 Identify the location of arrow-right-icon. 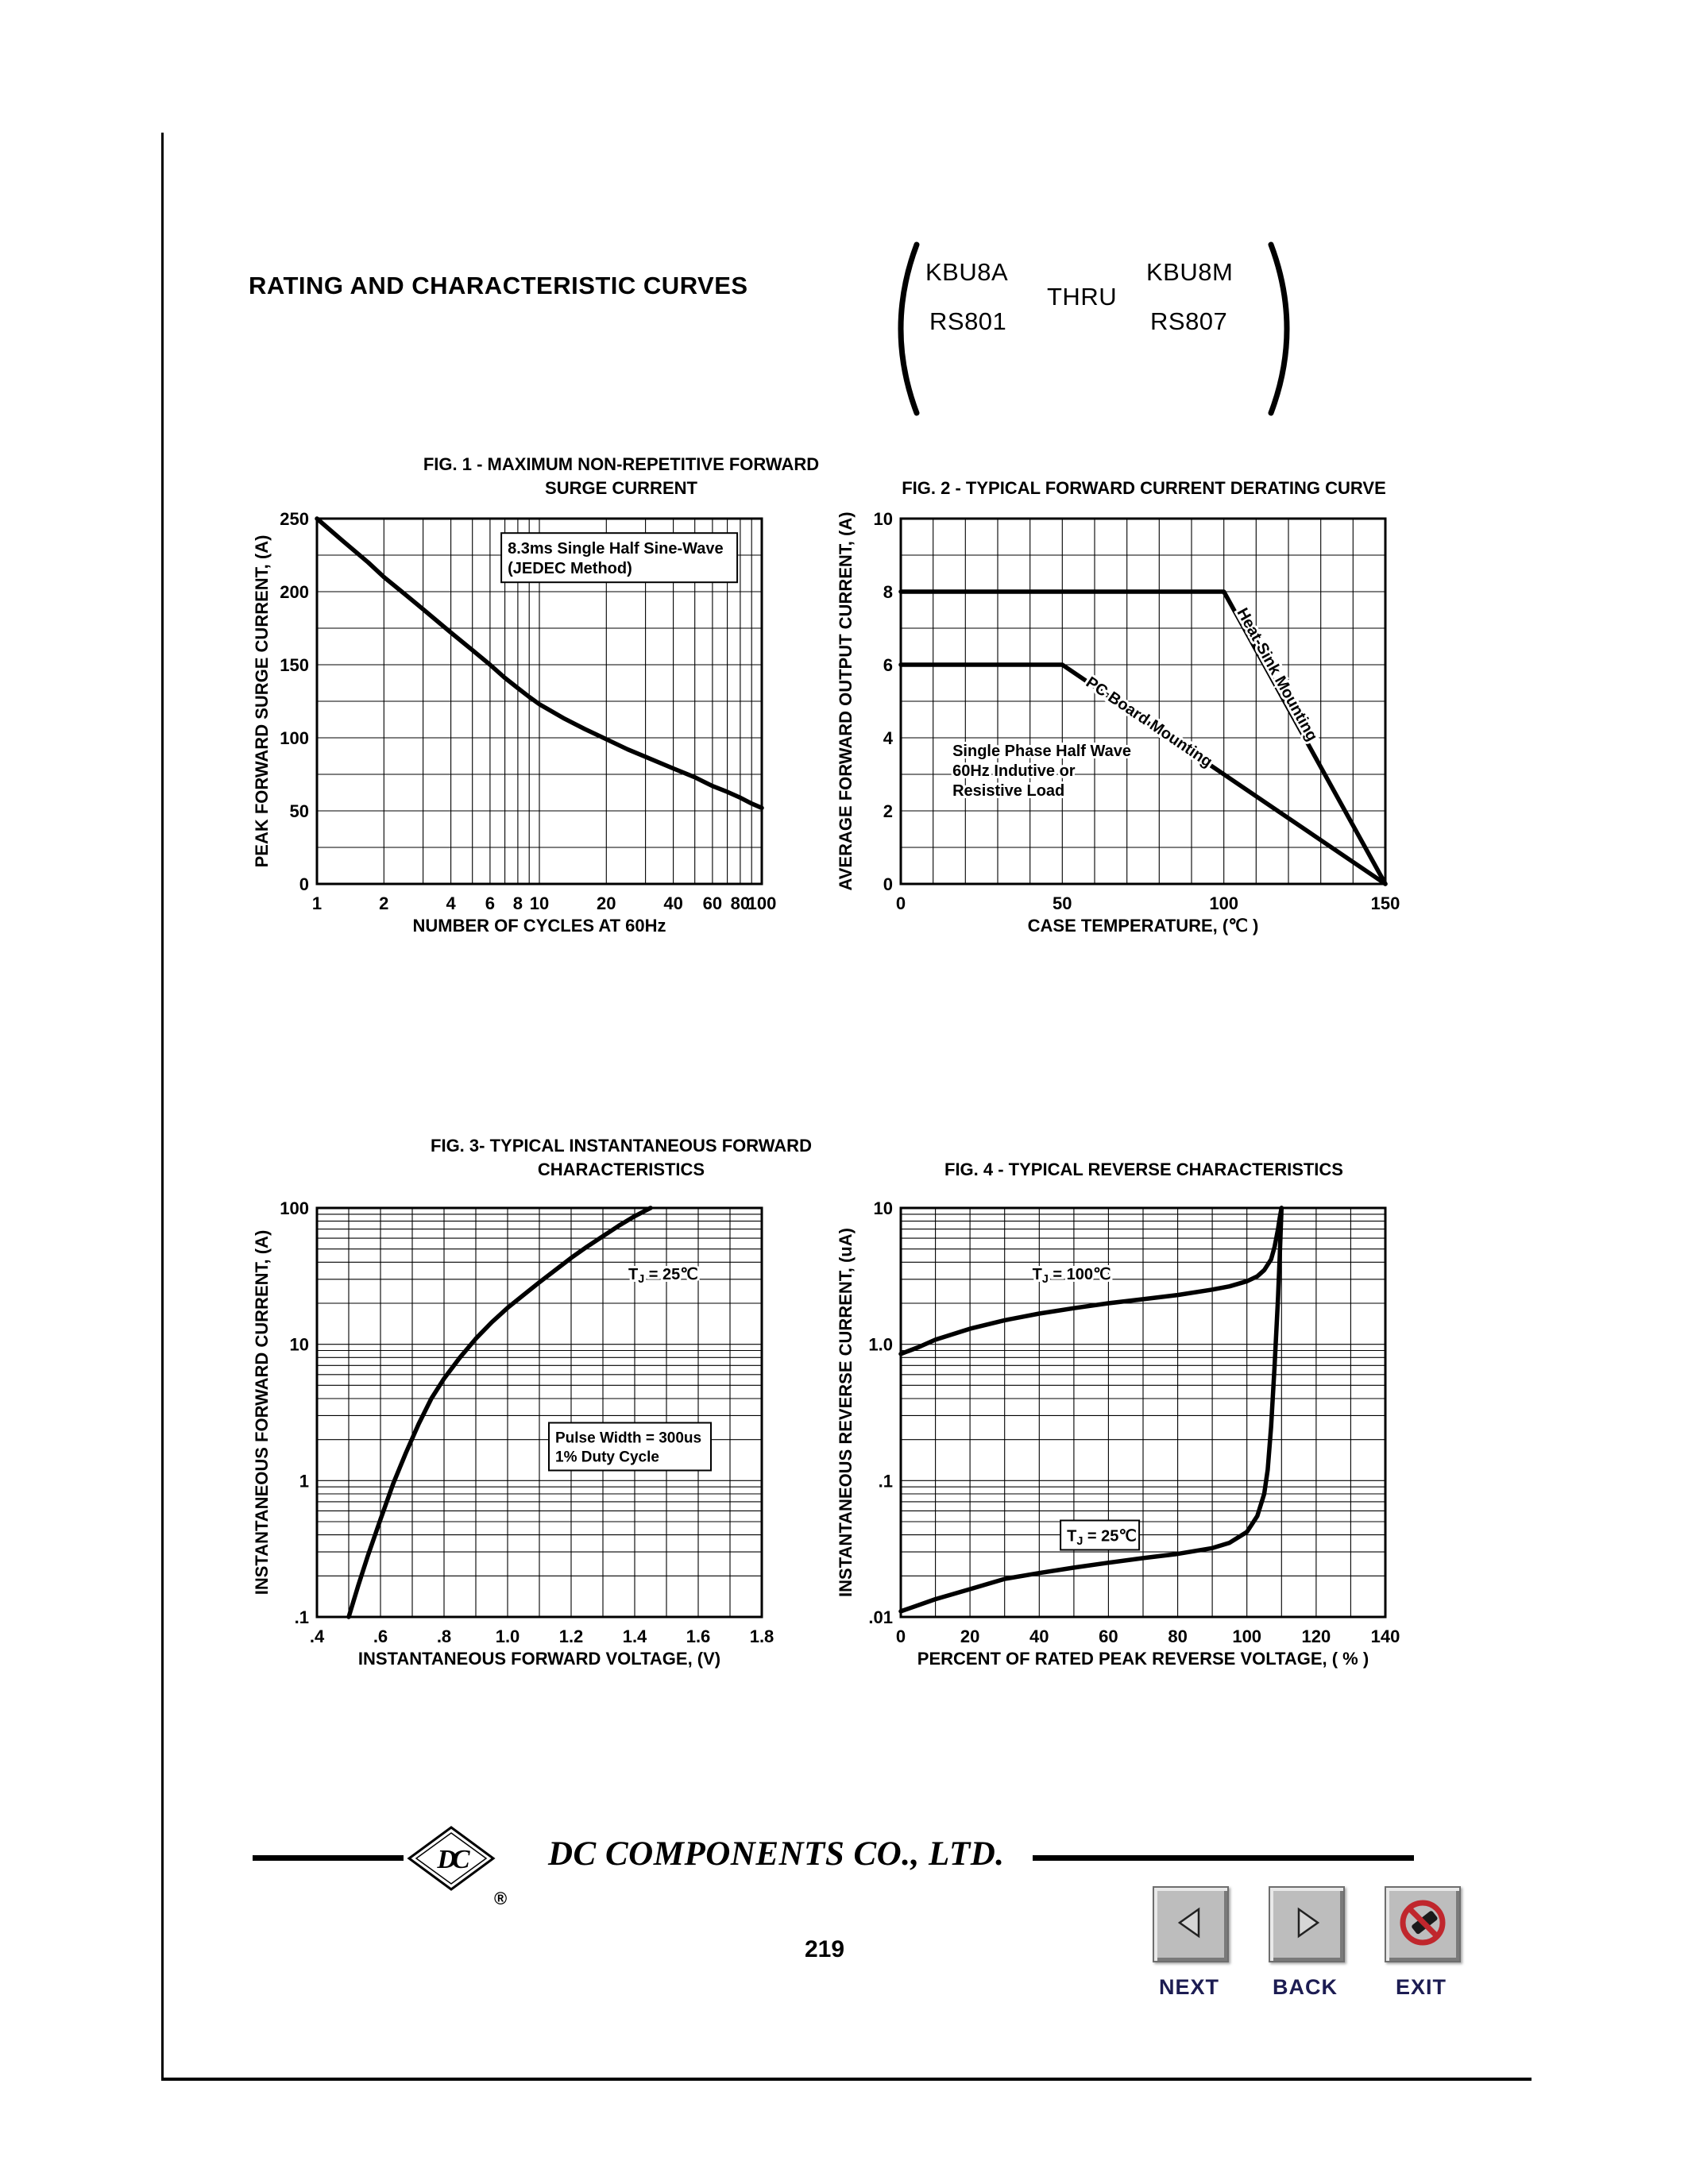
(1307, 1924).